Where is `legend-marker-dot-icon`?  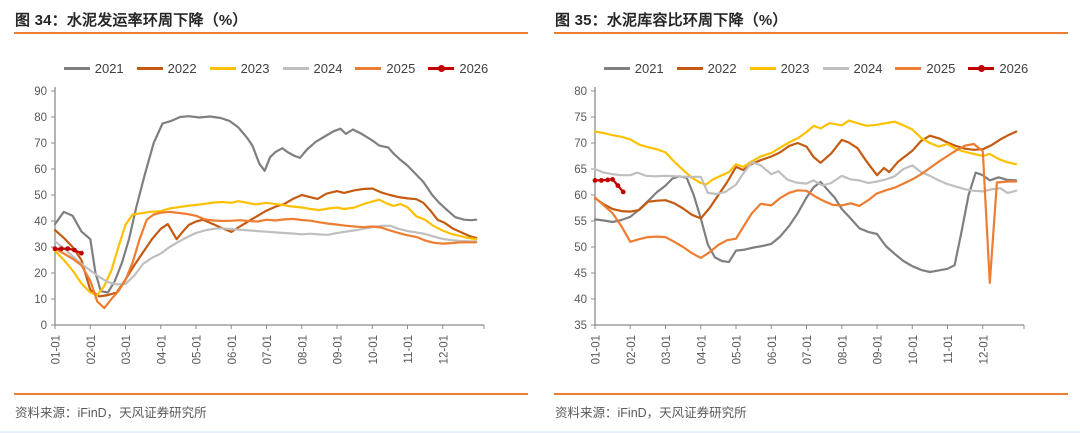 legend-marker-dot-icon is located at coordinates (982, 68).